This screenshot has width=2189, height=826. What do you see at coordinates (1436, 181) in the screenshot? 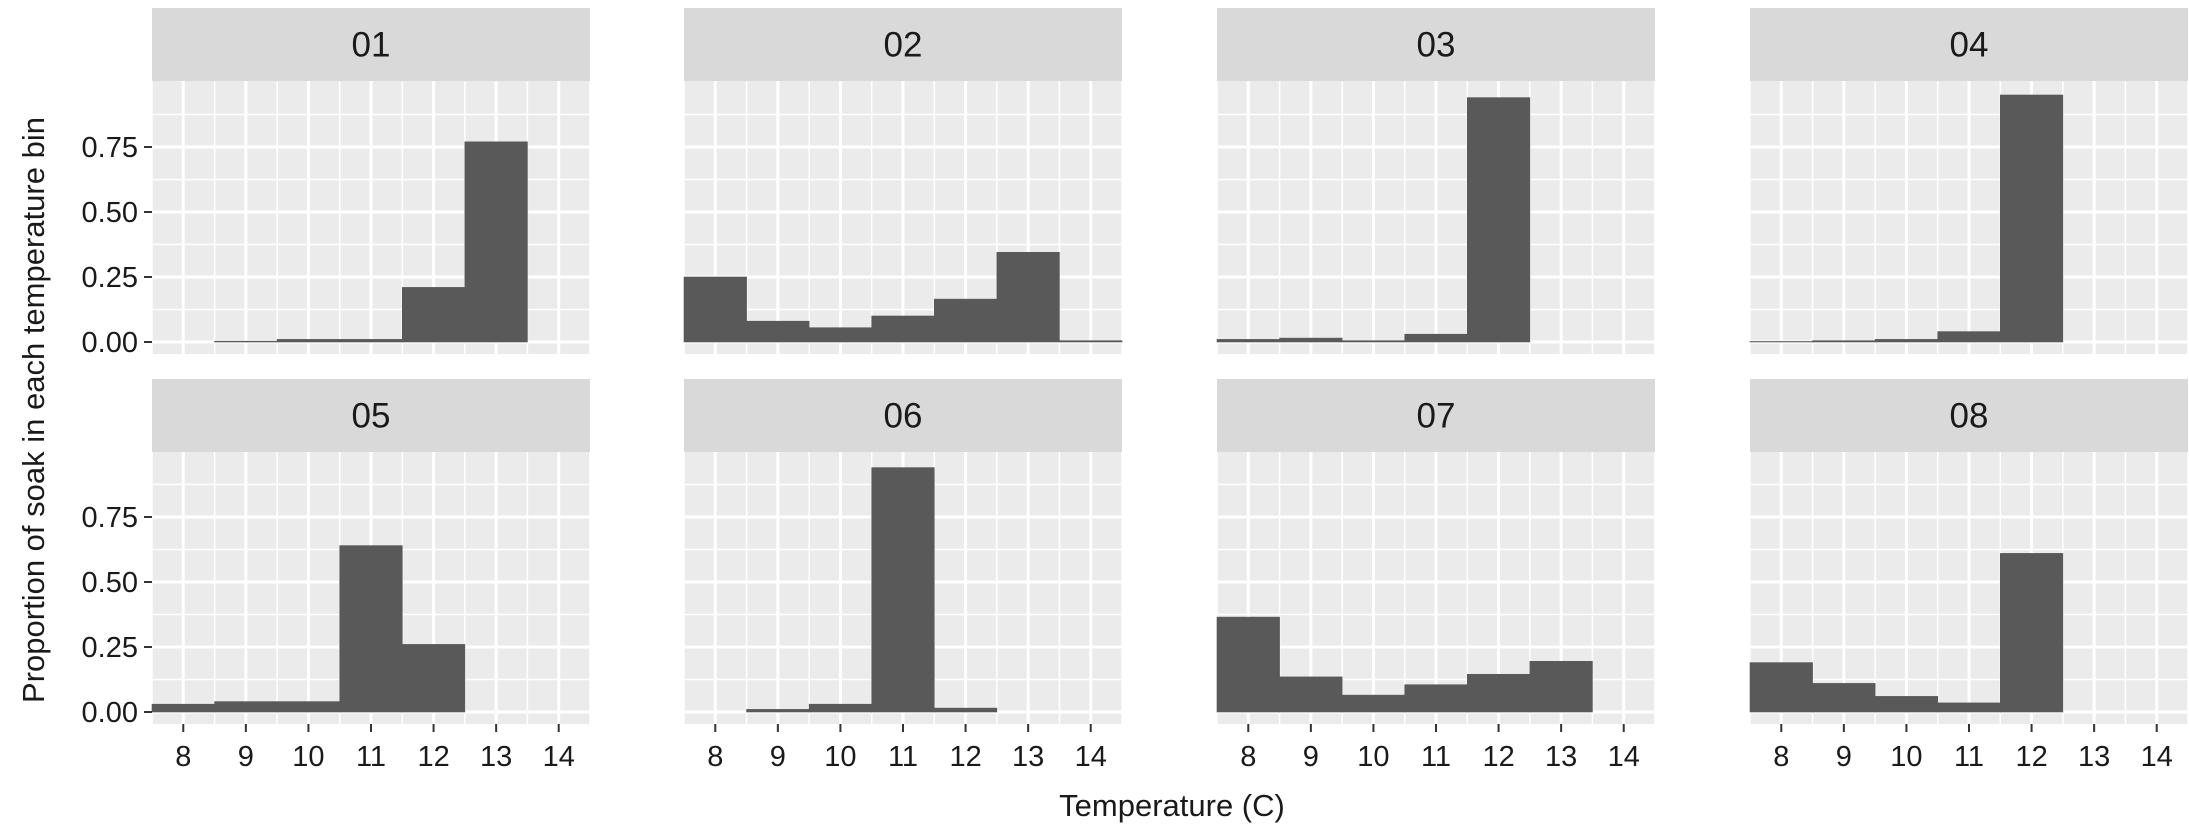
I see `facet-panel-03: 03` at bounding box center [1436, 181].